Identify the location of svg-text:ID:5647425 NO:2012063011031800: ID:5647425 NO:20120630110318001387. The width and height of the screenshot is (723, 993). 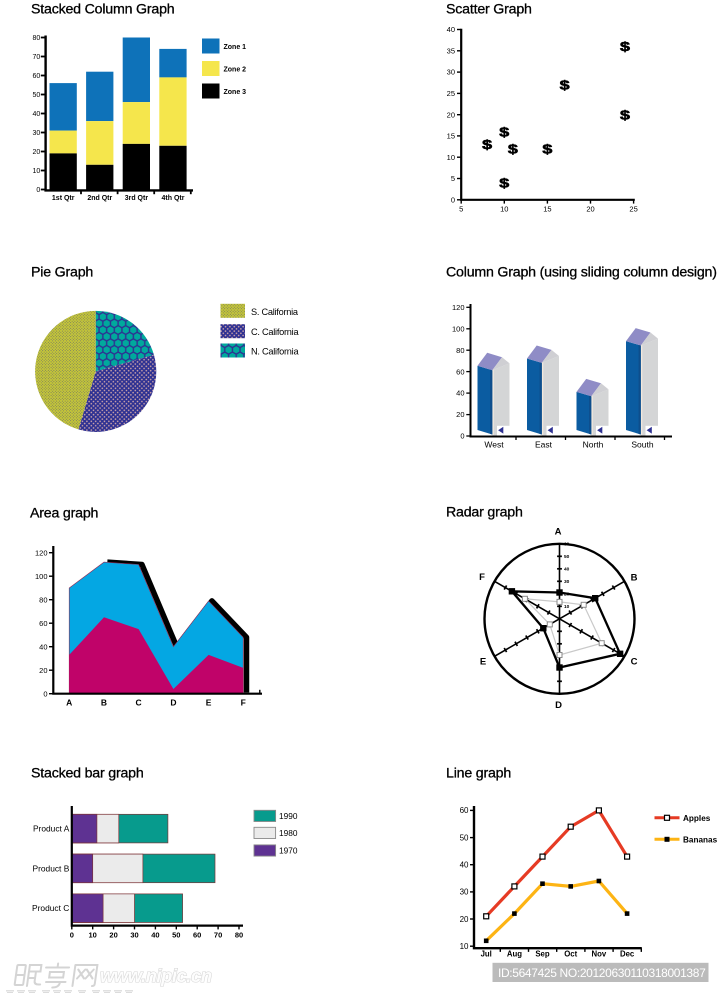
(602, 973).